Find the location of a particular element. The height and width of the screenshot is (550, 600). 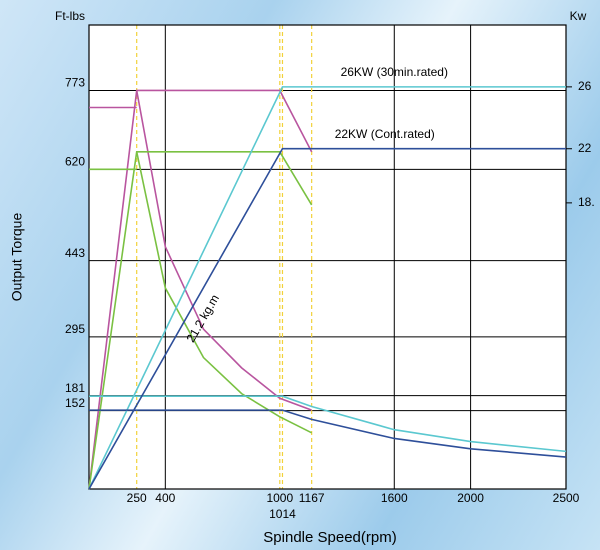

y-tick-label: 152 is located at coordinates (75, 403).